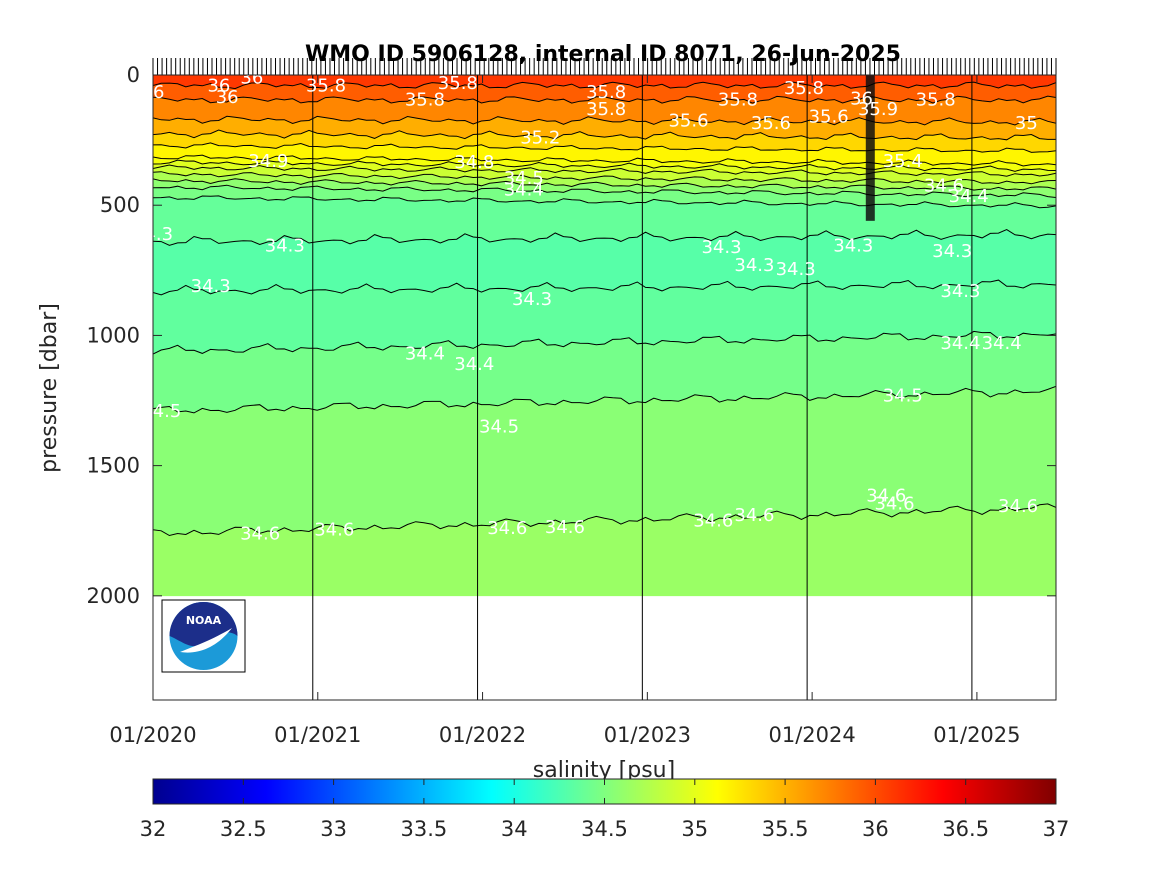  What do you see at coordinates (120, 205) in the screenshot?
I see `y-tick-label: 500` at bounding box center [120, 205].